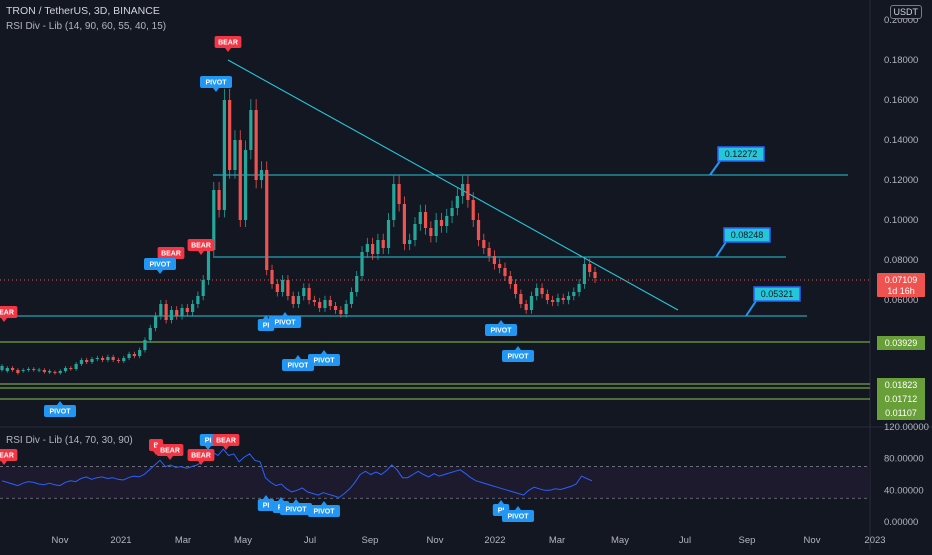 The image size is (932, 555). Describe the element at coordinates (901, 285) in the screenshot. I see `current-price-tag` at that location.